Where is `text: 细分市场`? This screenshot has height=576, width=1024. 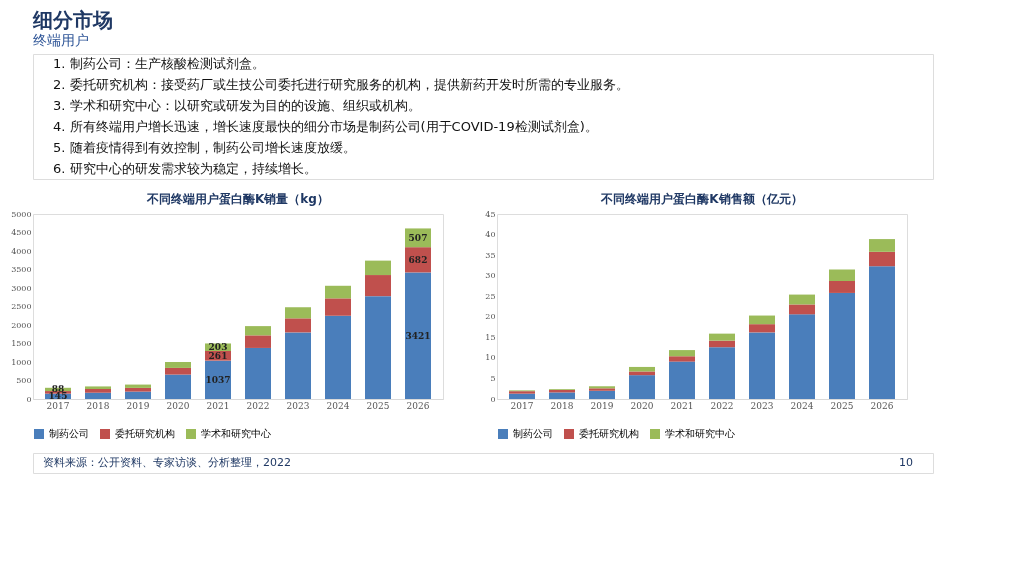 text: 细分市场 is located at coordinates (72, 20).